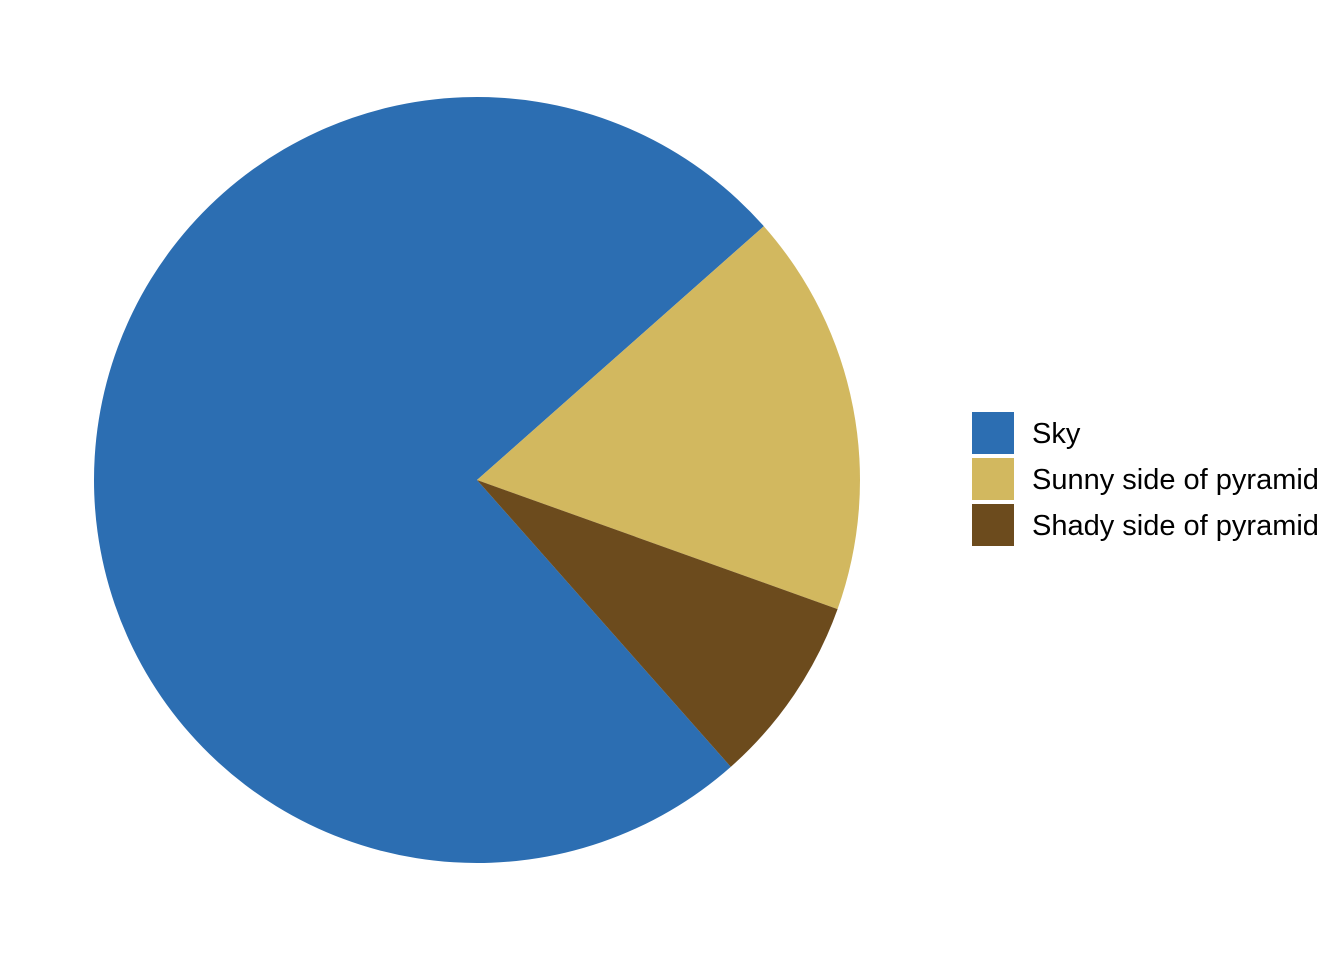  What do you see at coordinates (993, 479) in the screenshot?
I see `legend-swatch-sunny-side-of-pyramid` at bounding box center [993, 479].